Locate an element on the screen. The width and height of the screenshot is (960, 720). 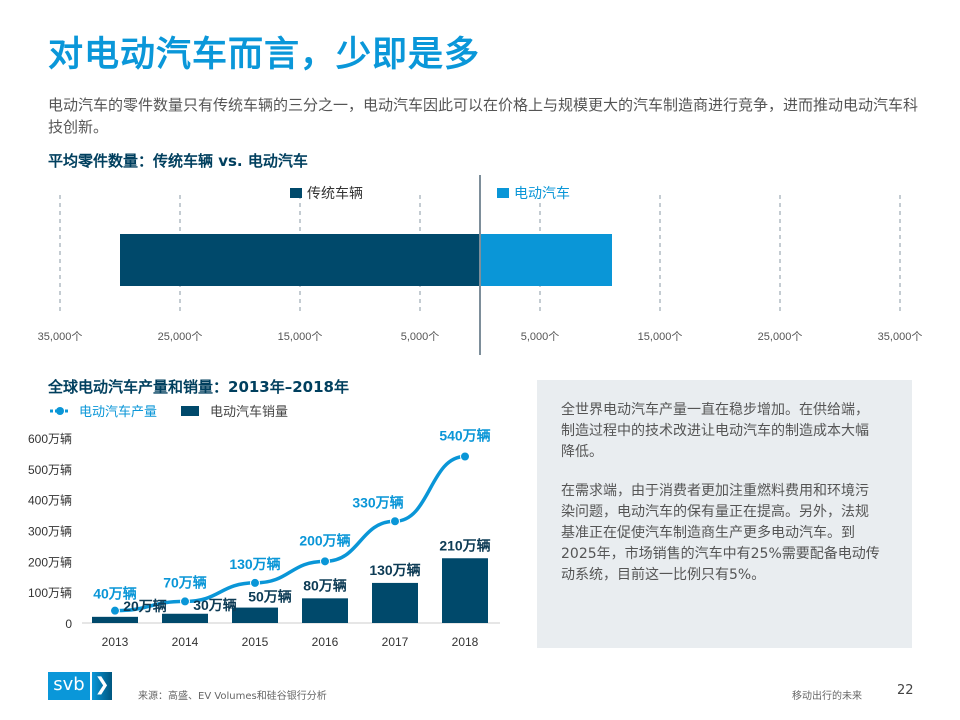
legend-swatch-sales is located at coordinates (190, 411).